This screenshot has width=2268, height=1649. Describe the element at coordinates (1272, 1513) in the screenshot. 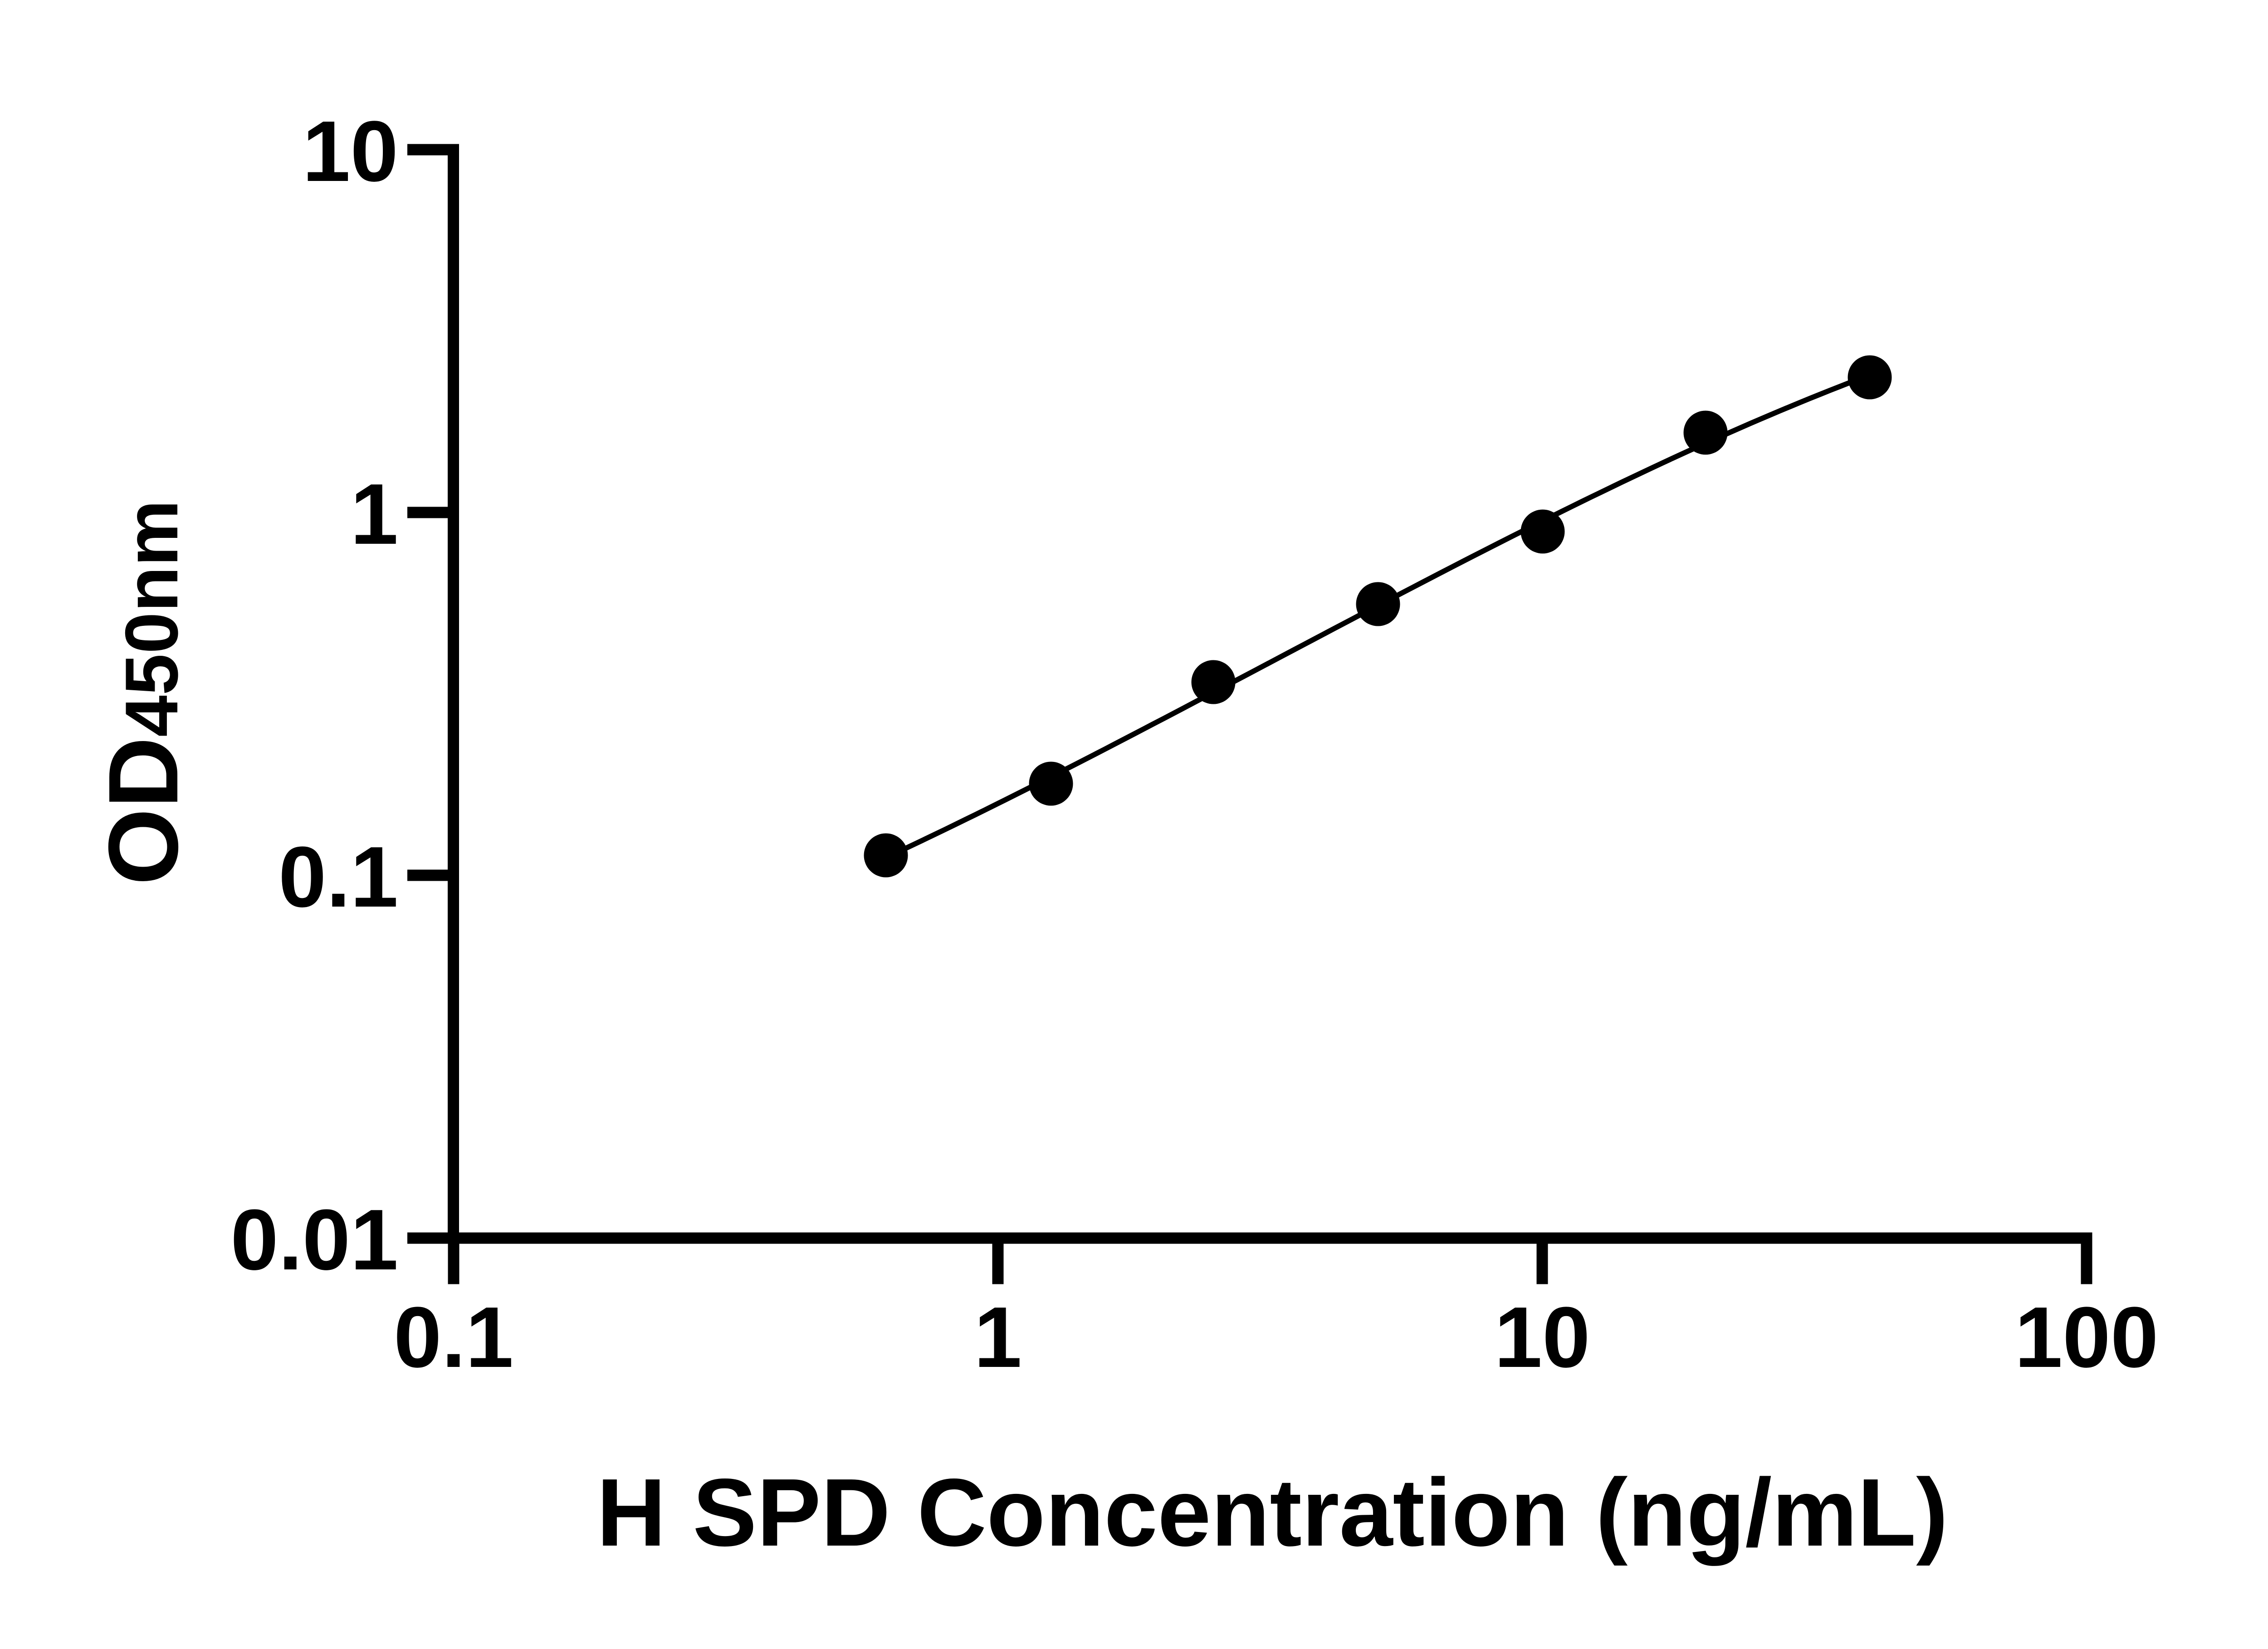

I see `svg-text: H SPD Concentration (ng/mL)` at that location.